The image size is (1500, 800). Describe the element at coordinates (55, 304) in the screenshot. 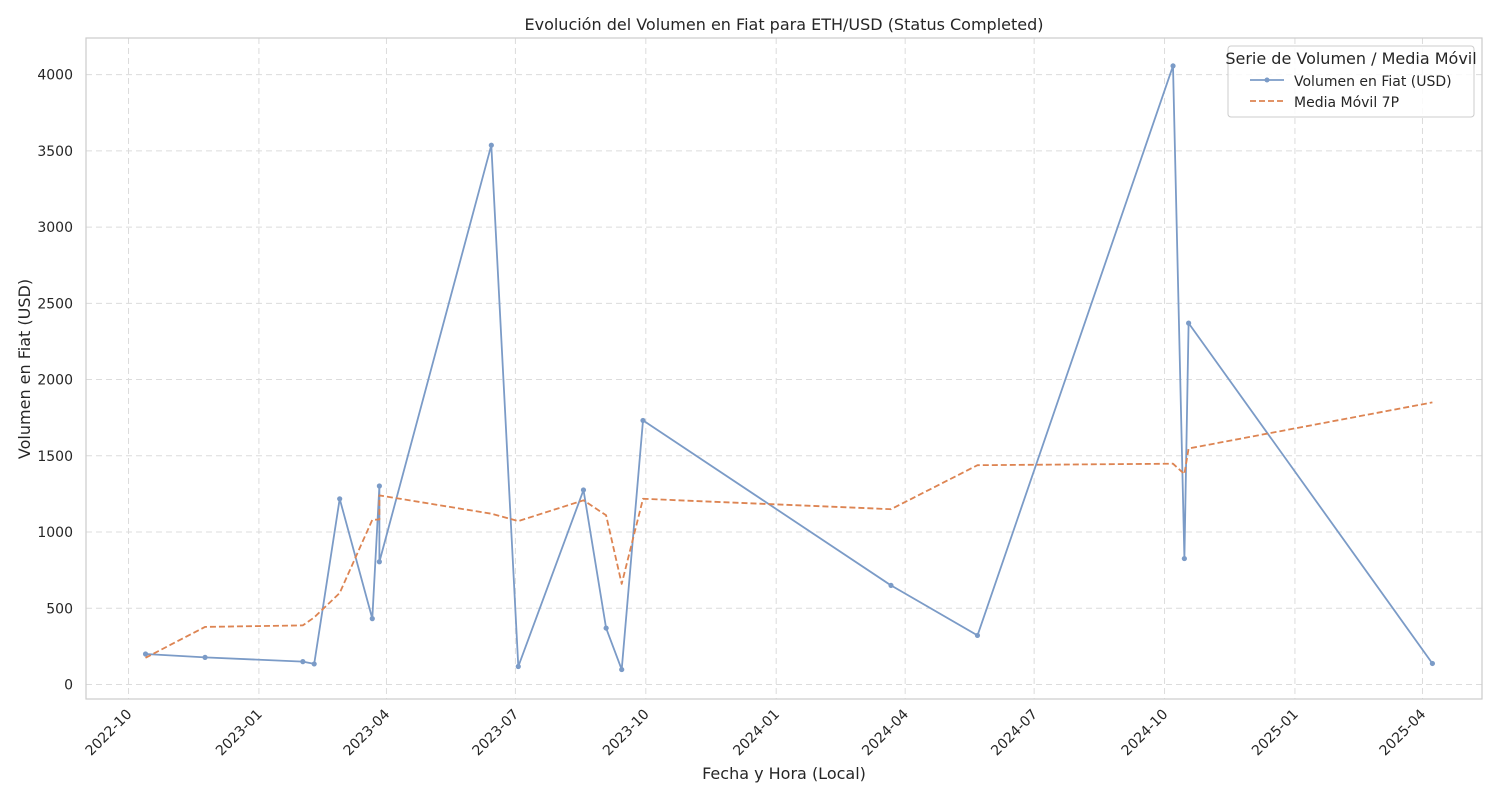

I see `y-tick-label: 2500` at that location.